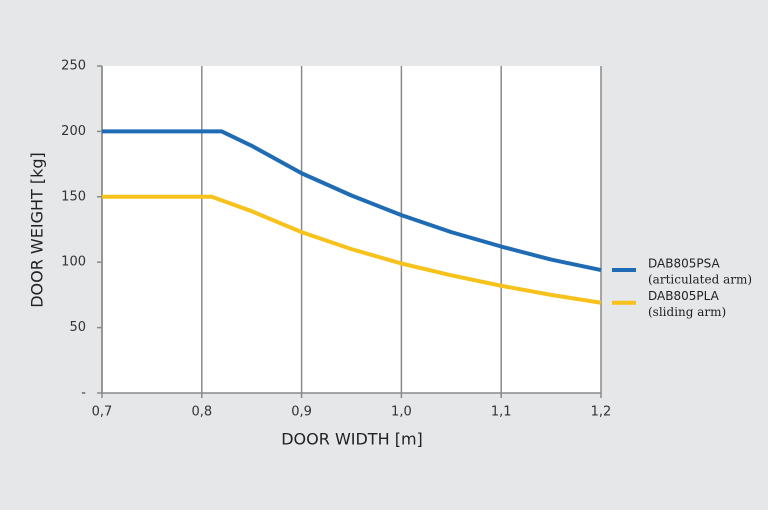  What do you see at coordinates (352, 439) in the screenshot?
I see `x-axis-title: DOOR WIDTH [m]` at bounding box center [352, 439].